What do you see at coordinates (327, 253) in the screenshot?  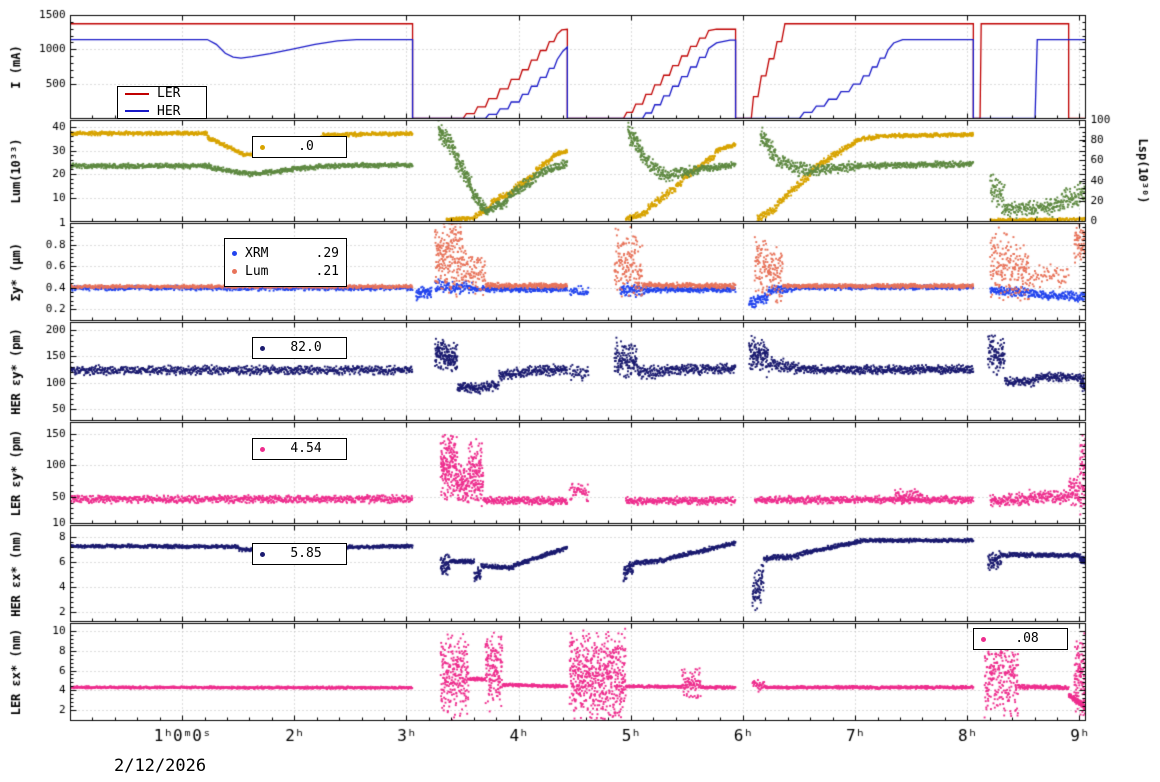 I see `legend-value: .29` at bounding box center [327, 253].